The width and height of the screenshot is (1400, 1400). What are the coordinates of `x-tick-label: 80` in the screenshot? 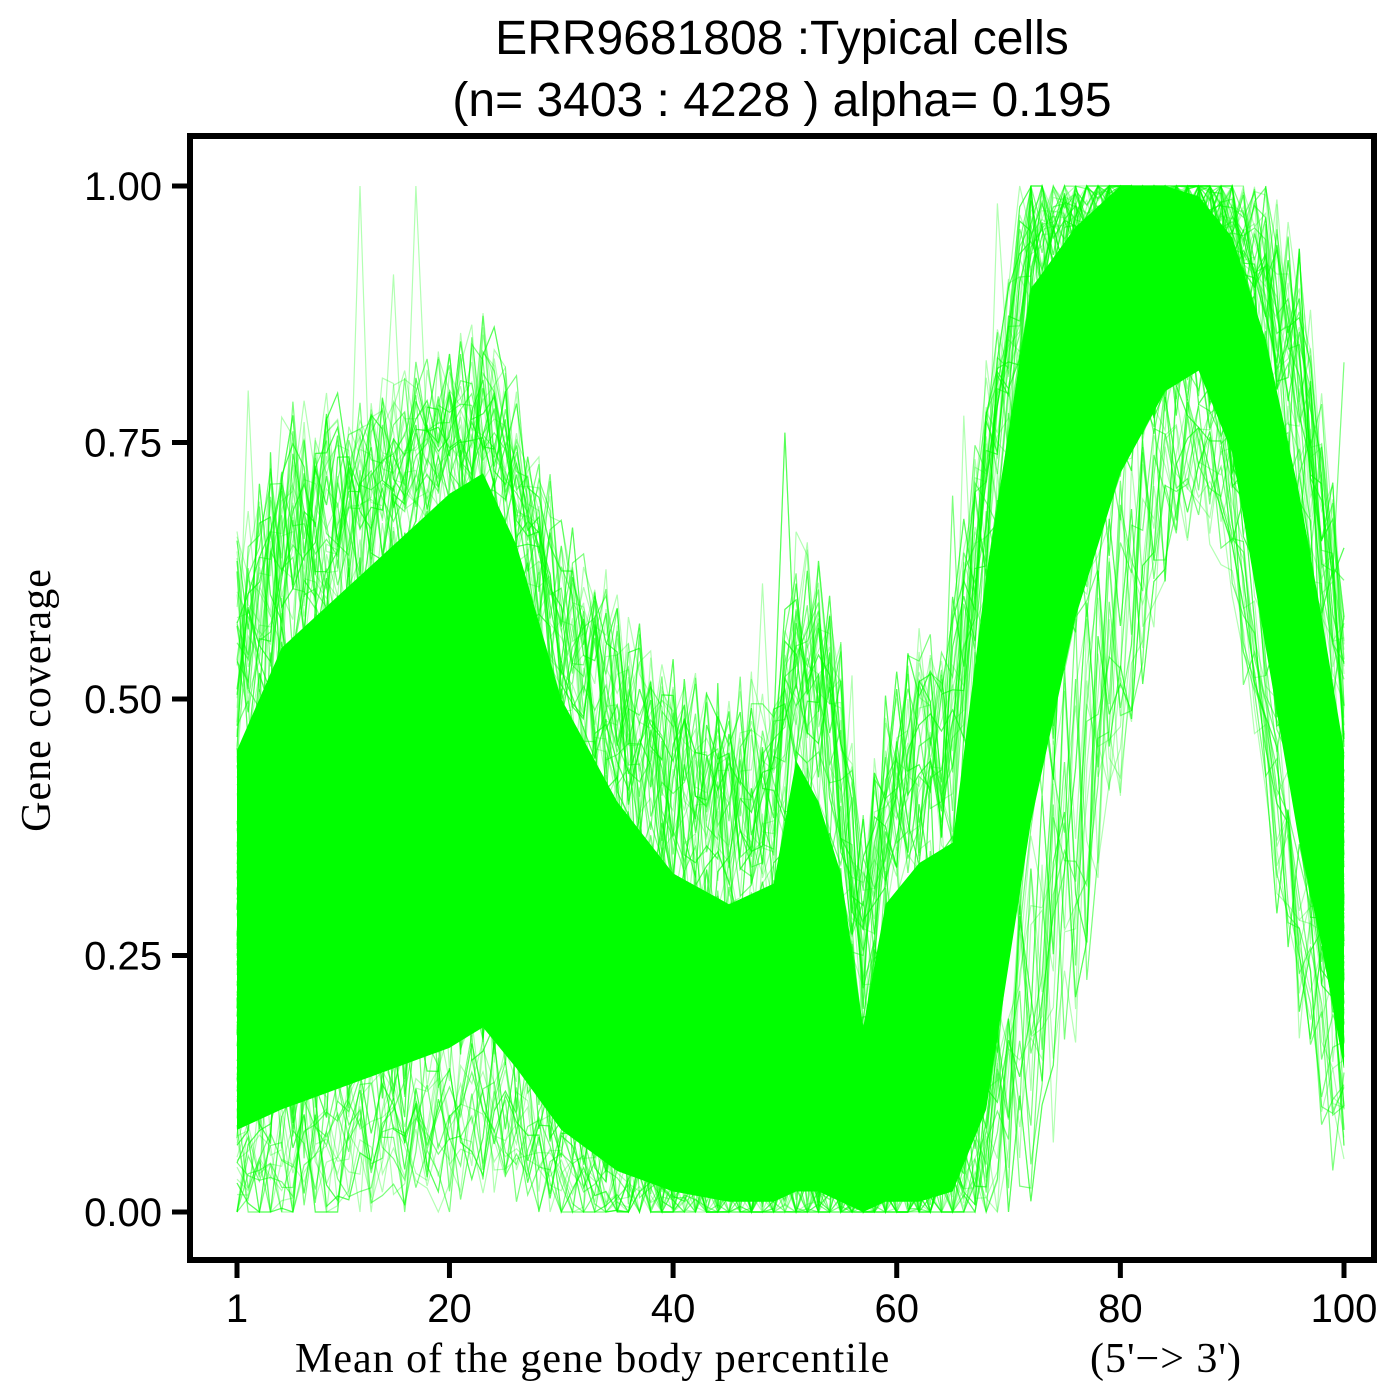 It's located at (1120, 1309).